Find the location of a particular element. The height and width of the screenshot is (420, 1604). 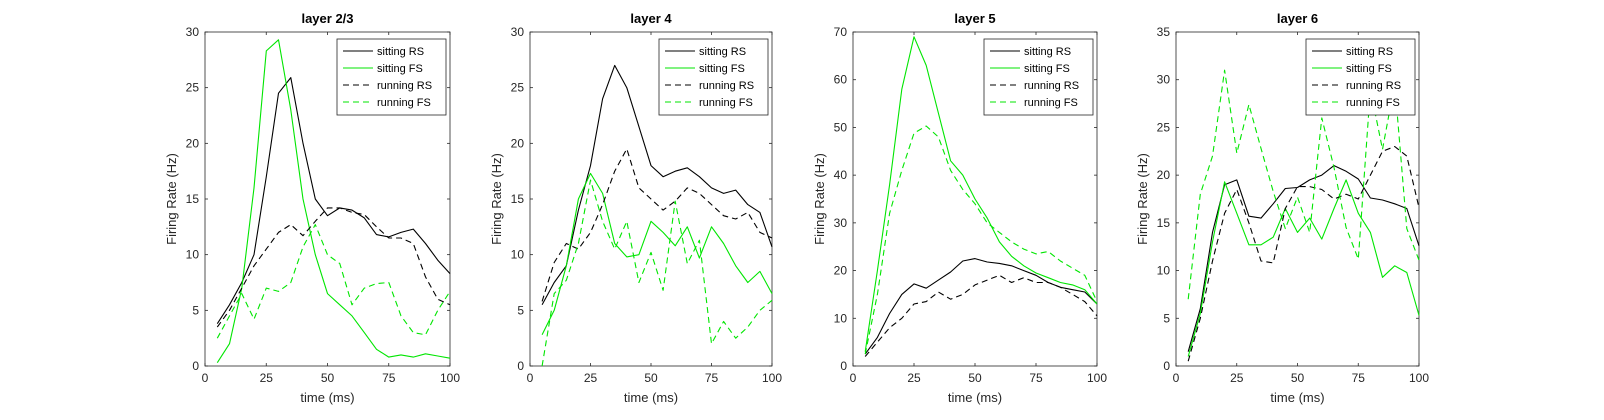

y-tick-label: 35 is located at coordinates (1164, 32).